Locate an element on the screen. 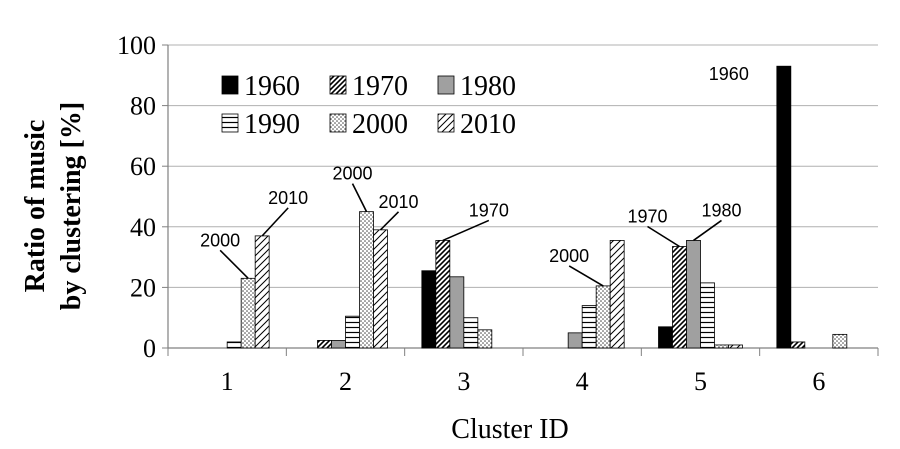 The width and height of the screenshot is (900, 449). annotation-label: 1960 is located at coordinates (729, 74).